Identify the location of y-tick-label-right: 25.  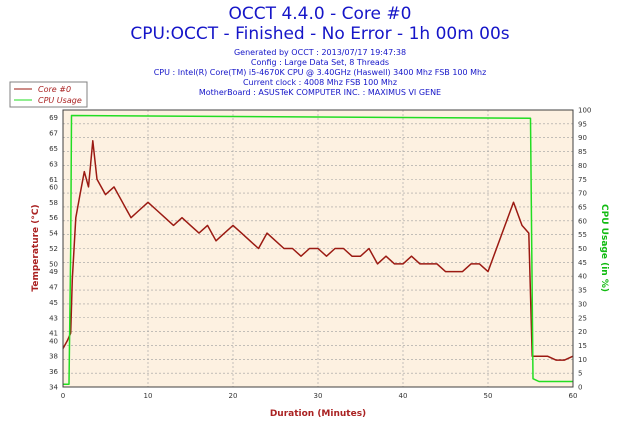
(582, 318).